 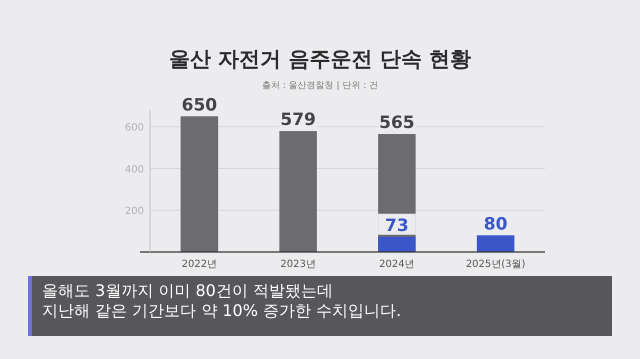 I want to click on data-label: 565, so click(x=397, y=123).